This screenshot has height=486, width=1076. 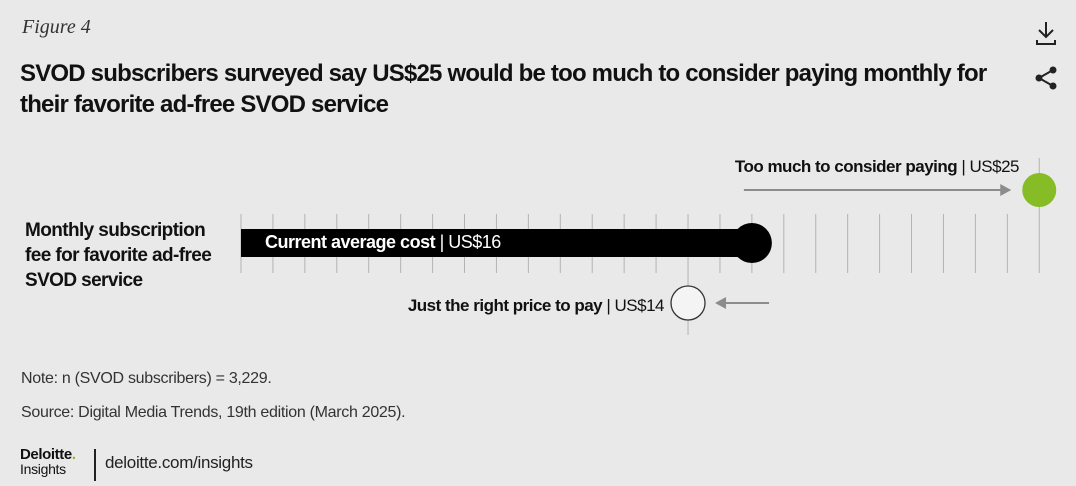 What do you see at coordinates (1006, 190) in the screenshot?
I see `arrow-head-high` at bounding box center [1006, 190].